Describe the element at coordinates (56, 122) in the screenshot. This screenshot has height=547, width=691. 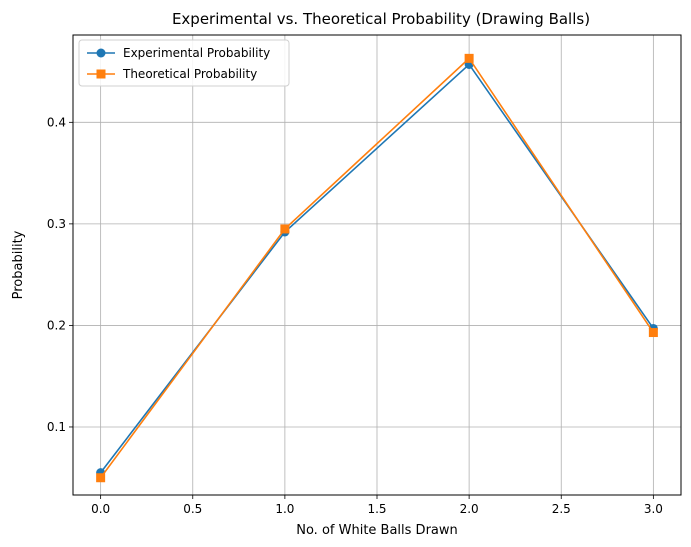
I see `y-tick-label: 0.4` at that location.